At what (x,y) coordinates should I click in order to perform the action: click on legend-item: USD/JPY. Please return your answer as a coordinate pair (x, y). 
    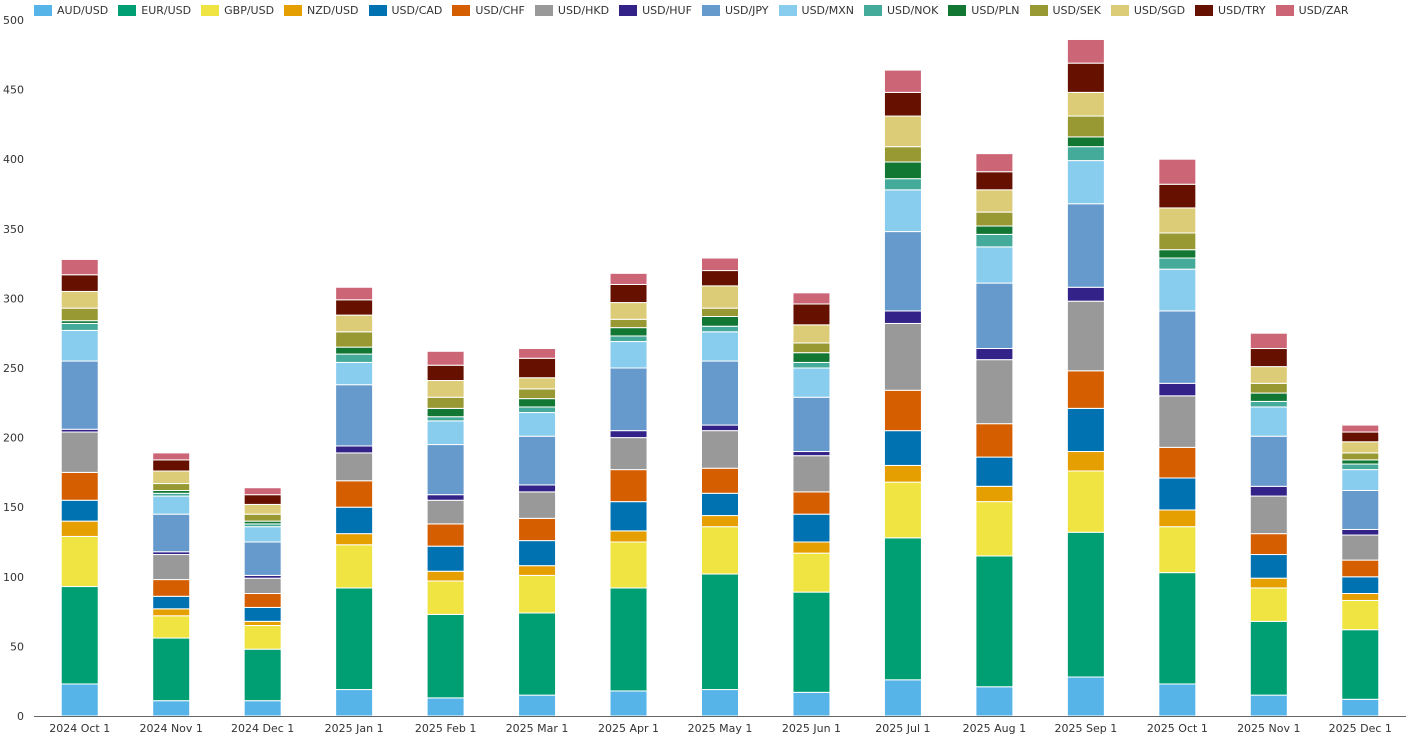
    Looking at the image, I should click on (735, 10).